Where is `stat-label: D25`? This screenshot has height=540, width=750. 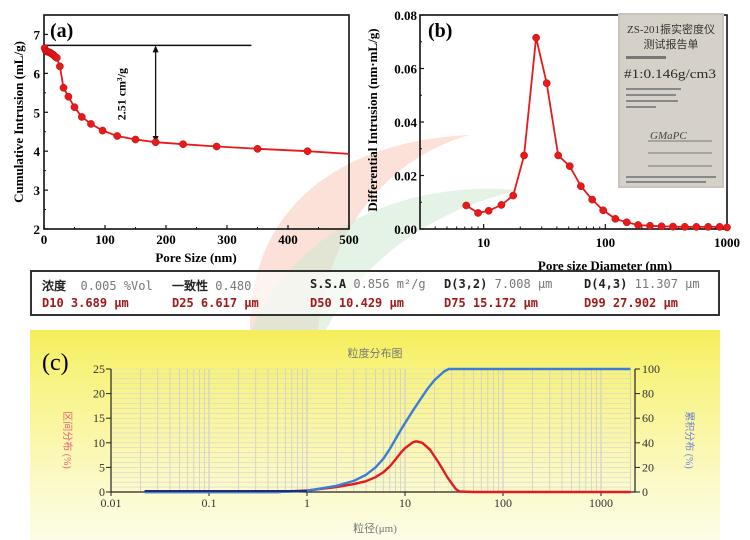
stat-label: D25 is located at coordinates (183, 303).